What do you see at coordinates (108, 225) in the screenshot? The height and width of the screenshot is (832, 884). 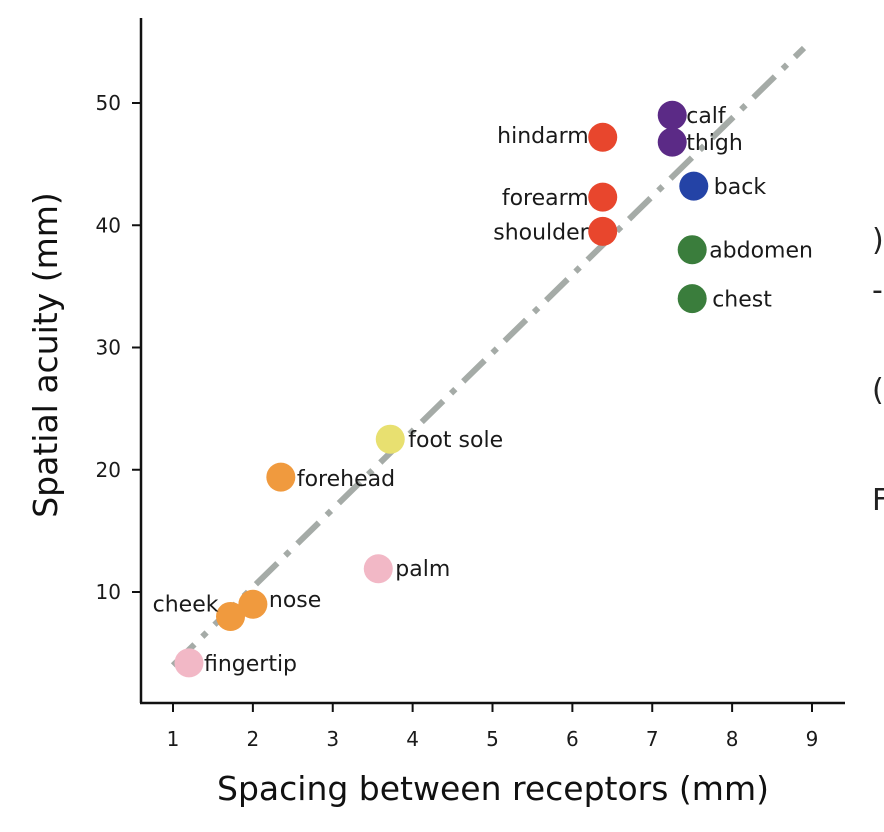 I see `y-tick-label: 40` at bounding box center [108, 225].